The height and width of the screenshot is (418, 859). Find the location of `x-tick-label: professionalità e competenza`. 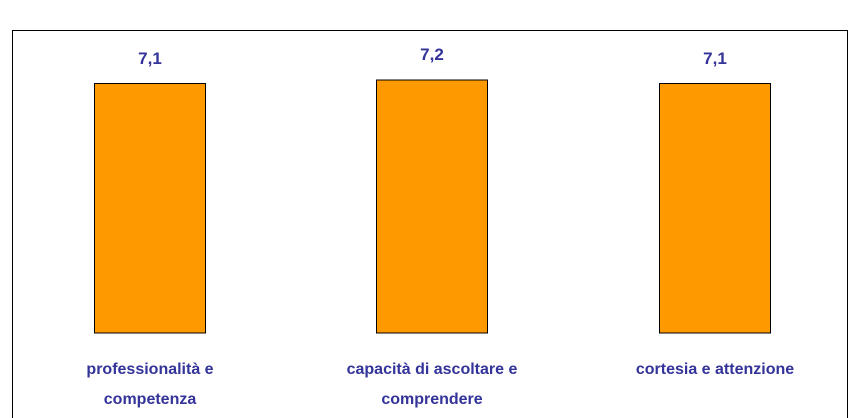

x-tick-label: professionalità e competenza is located at coordinates (150, 384).